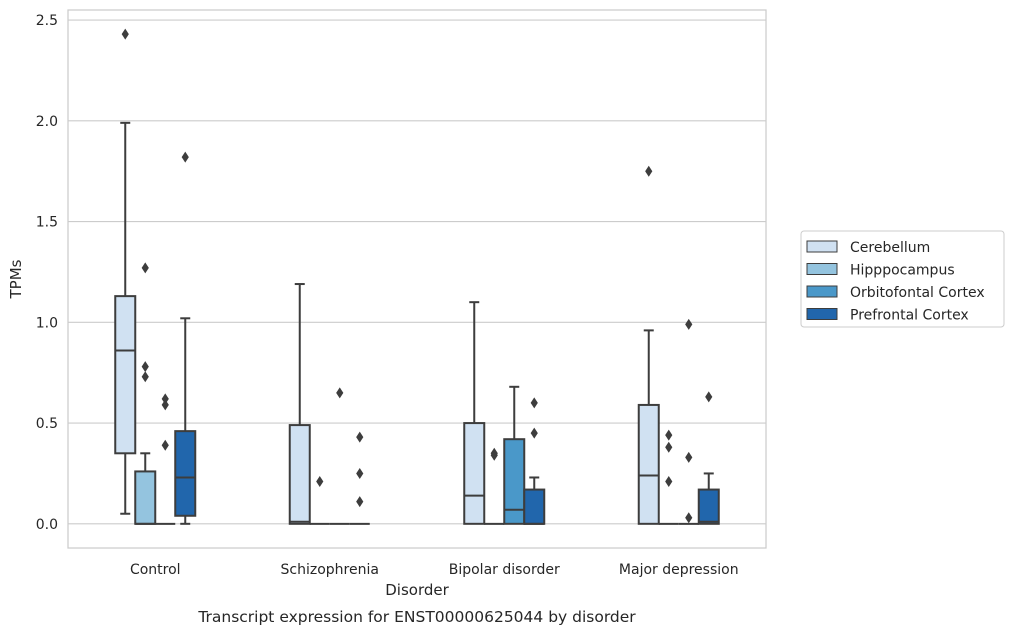 The width and height of the screenshot is (1014, 634). What do you see at coordinates (16, 279) in the screenshot?
I see `y-axis-title: TPMs` at bounding box center [16, 279].